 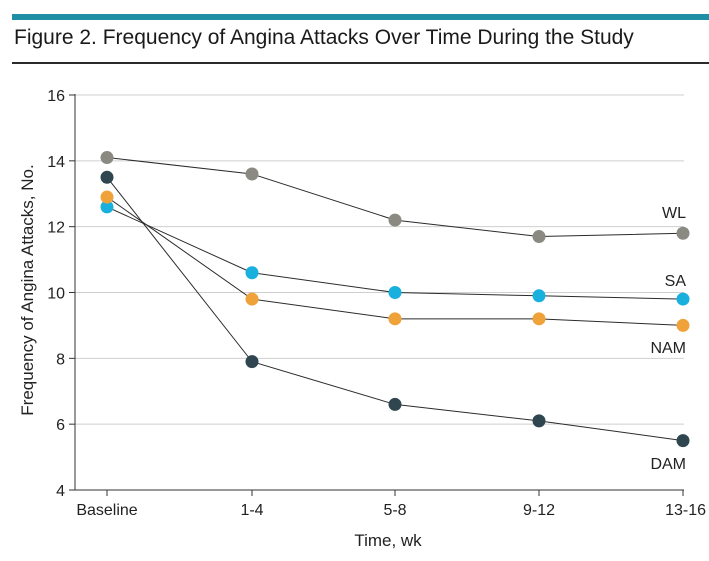 What do you see at coordinates (251, 510) in the screenshot?
I see `x-tick-label: 1-4` at bounding box center [251, 510].